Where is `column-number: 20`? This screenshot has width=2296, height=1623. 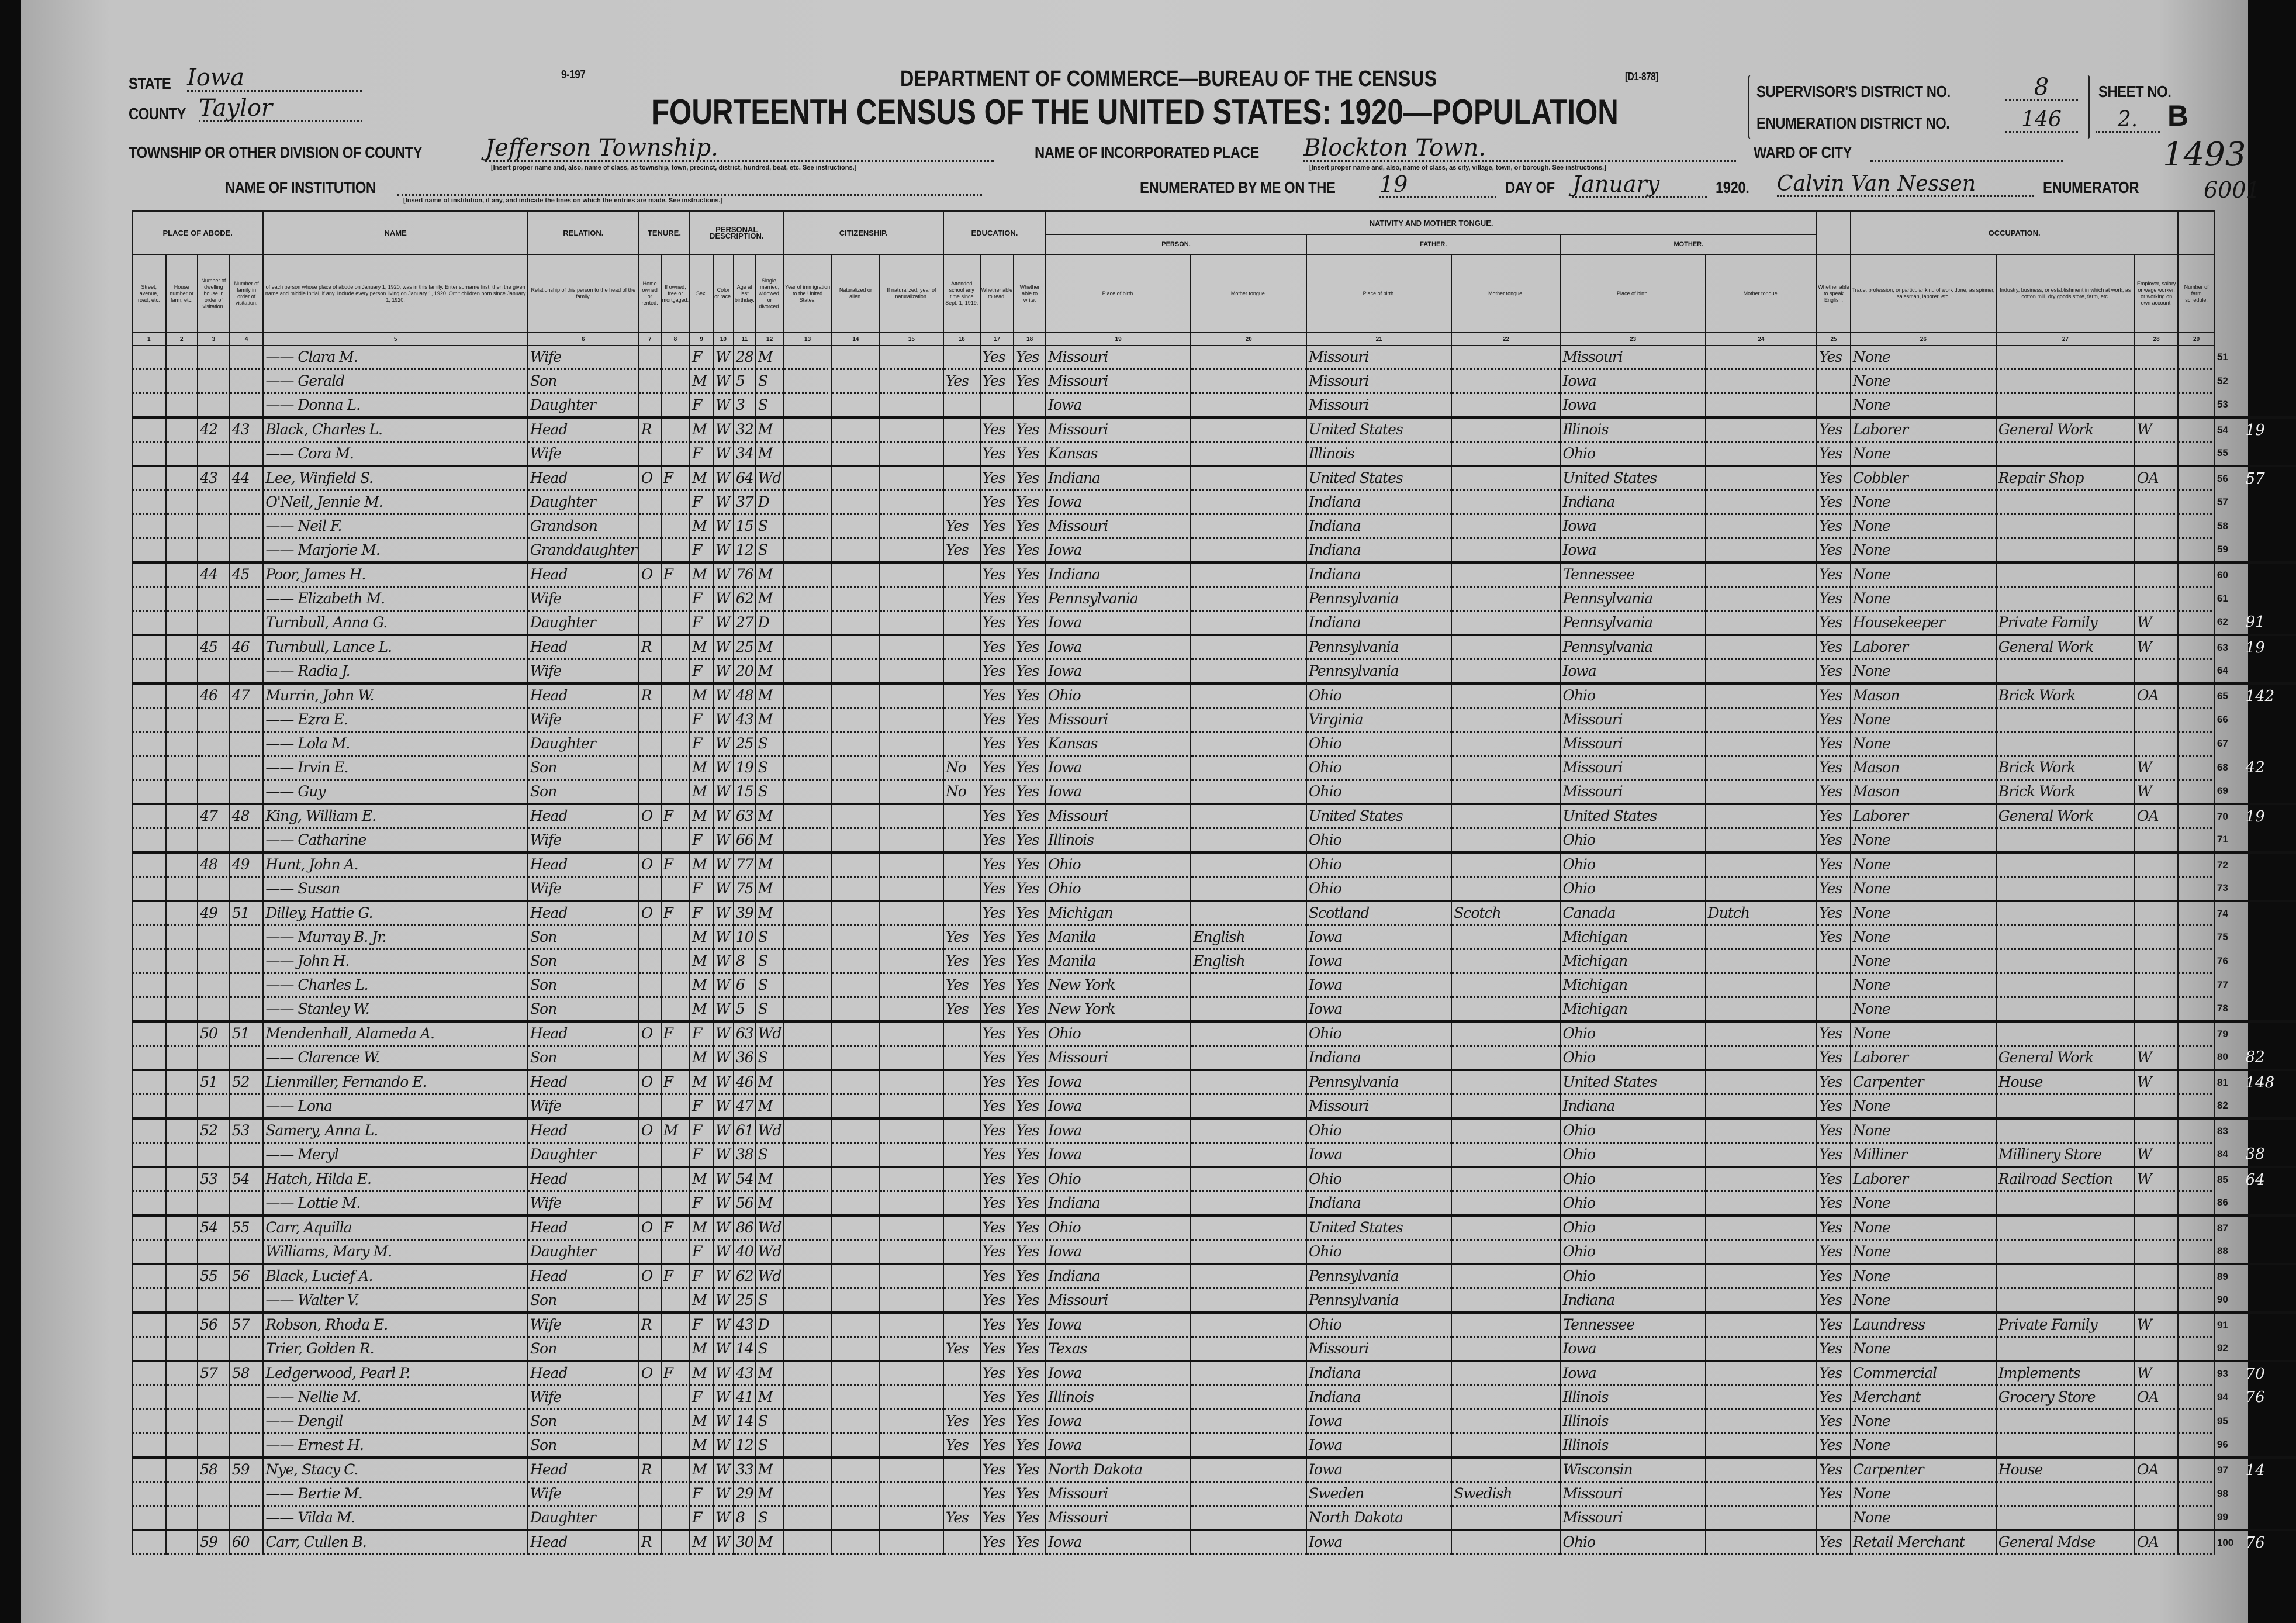
column-number: 20 is located at coordinates (1249, 339).